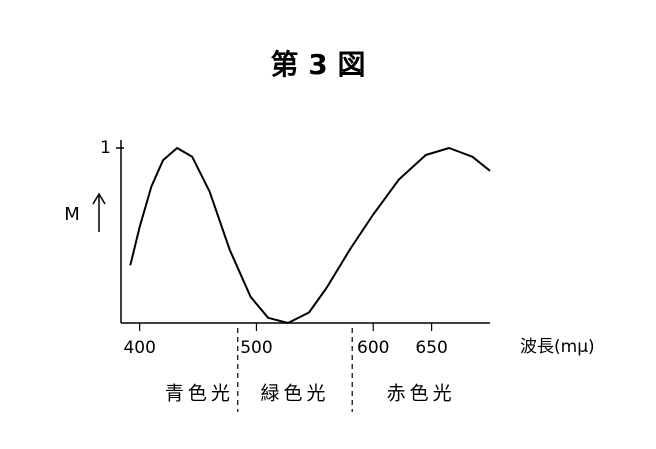 The image size is (656, 449). I want to click on y-arrow, so click(99, 212).